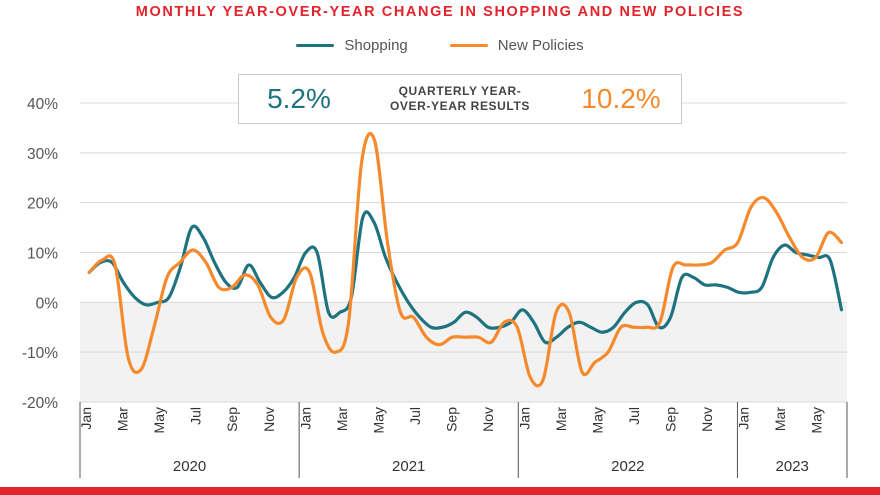 This screenshot has width=880, height=495. What do you see at coordinates (460, 91) in the screenshot?
I see `quarterly-results-label-line-1: QUARTERLY YEAR-` at bounding box center [460, 91].